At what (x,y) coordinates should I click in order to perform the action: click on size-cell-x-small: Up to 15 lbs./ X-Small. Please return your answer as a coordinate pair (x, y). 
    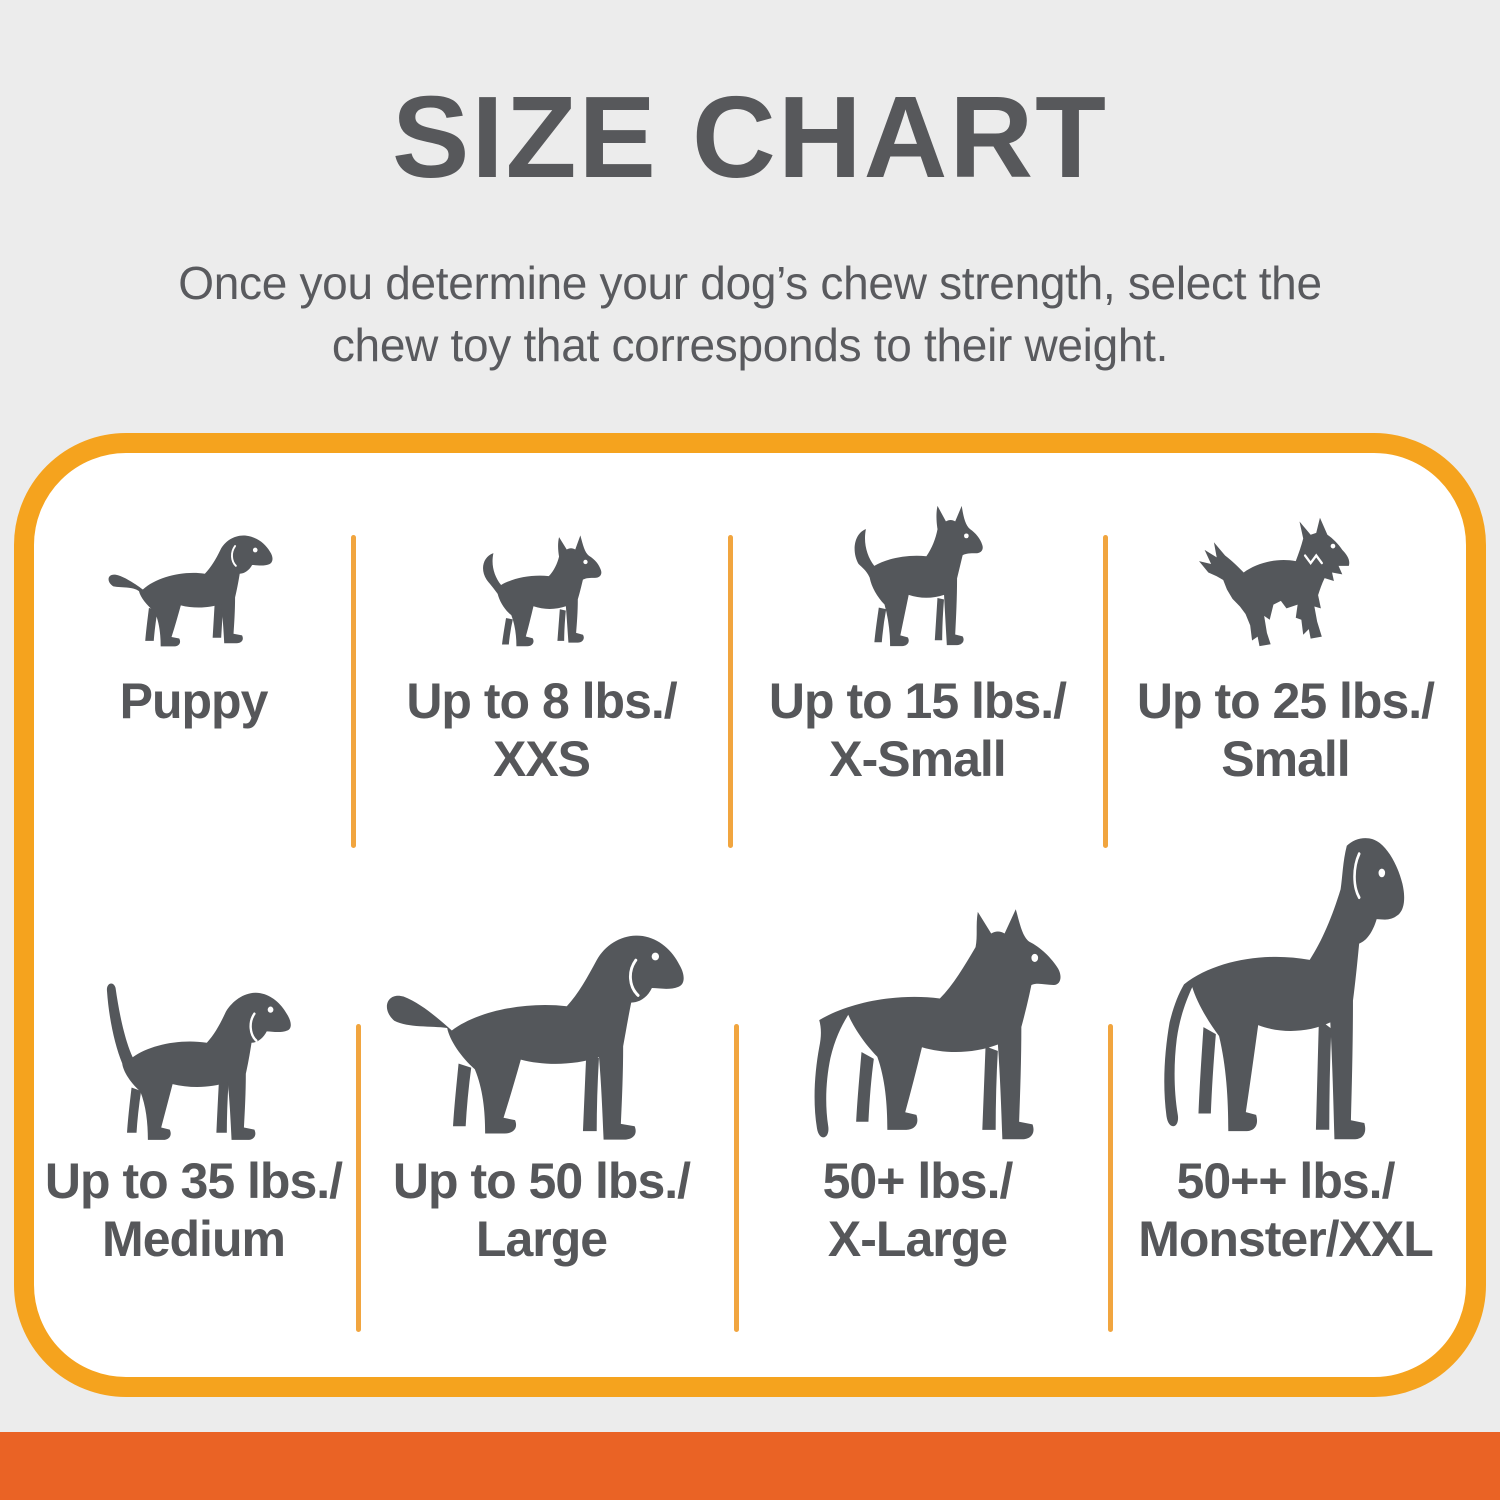
    Looking at the image, I should click on (917, 644).